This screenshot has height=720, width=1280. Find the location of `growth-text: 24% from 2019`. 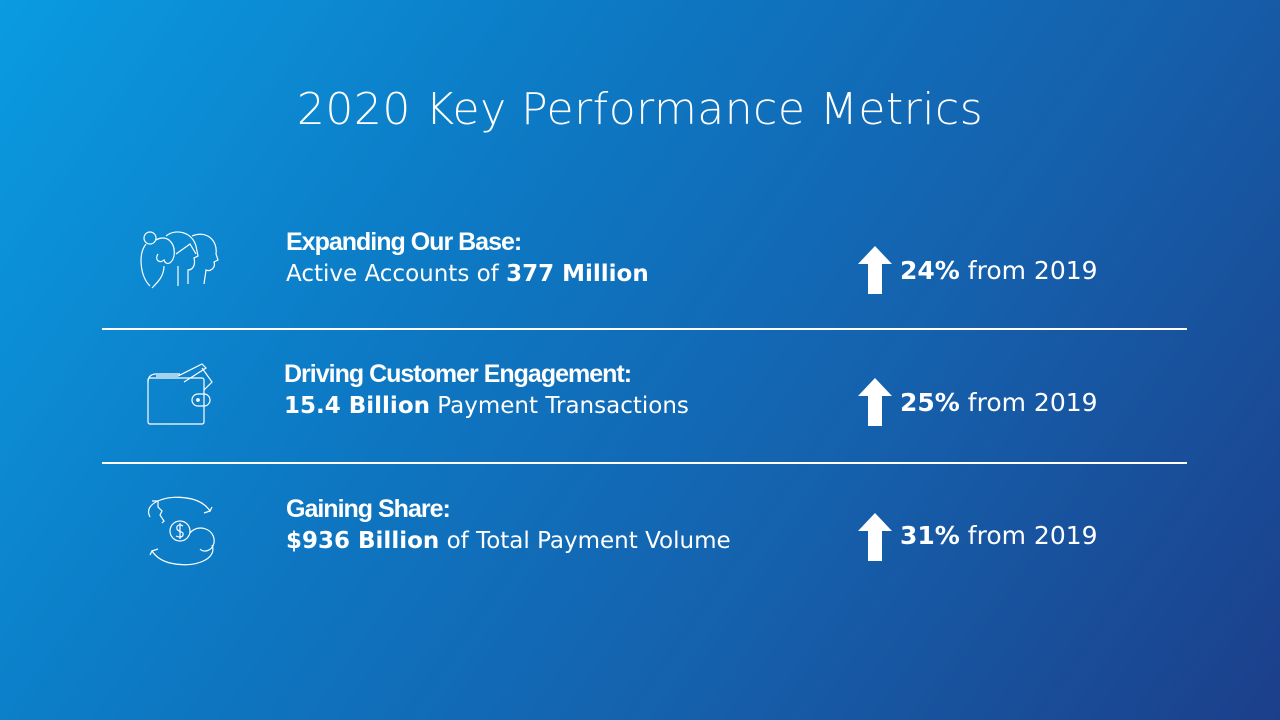

growth-text: 24% from 2019 is located at coordinates (999, 270).